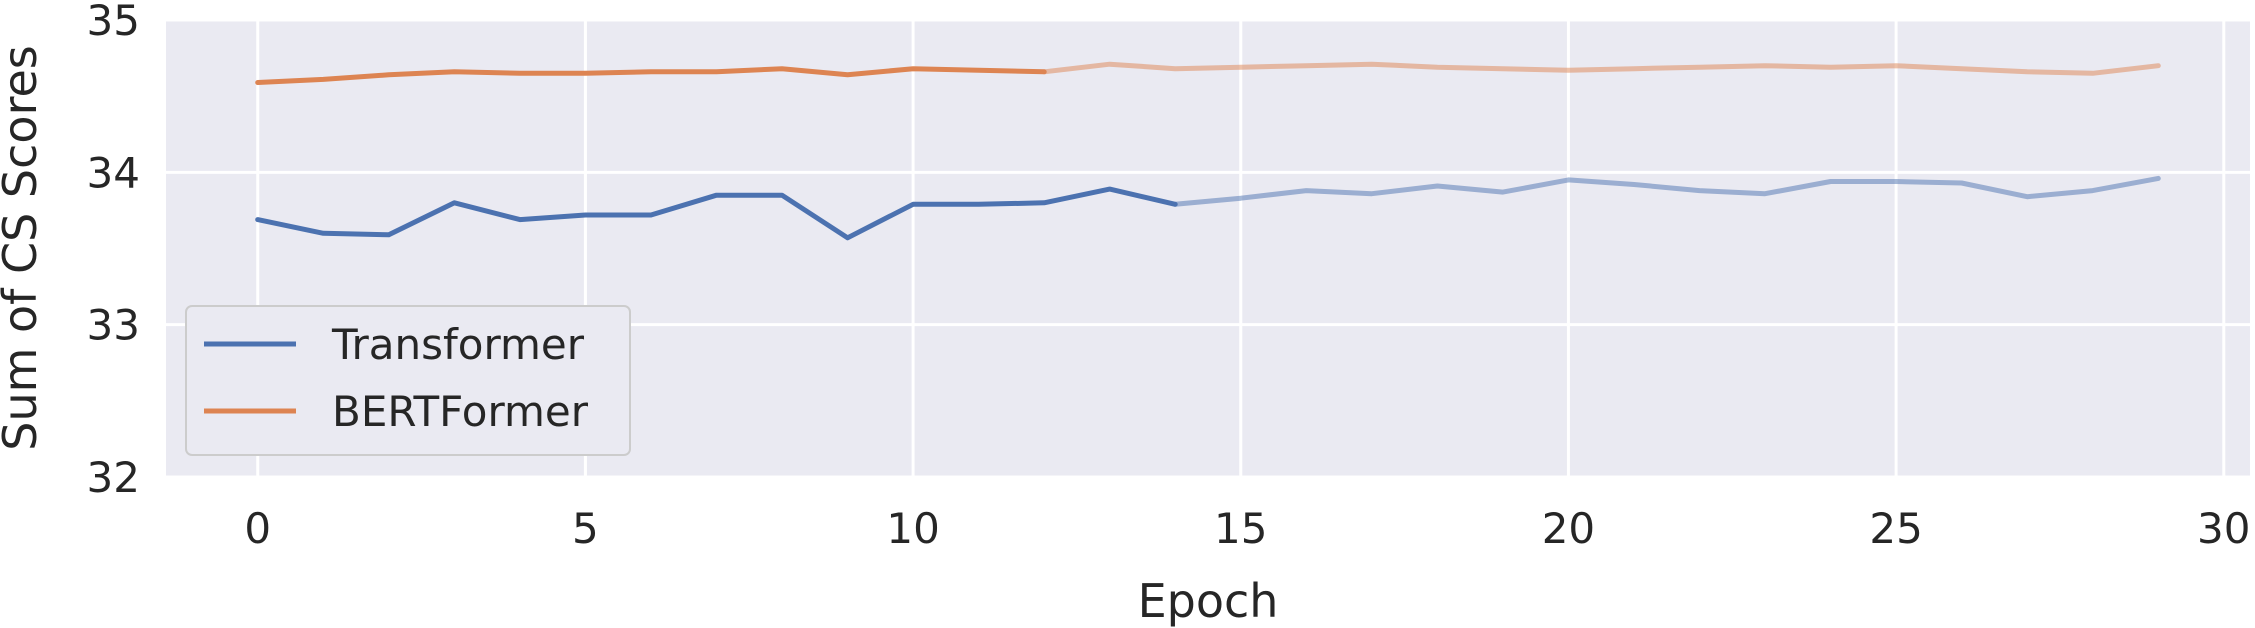 The width and height of the screenshot is (2255, 628). What do you see at coordinates (113, 22) in the screenshot?
I see `y-tick-label: 35` at bounding box center [113, 22].